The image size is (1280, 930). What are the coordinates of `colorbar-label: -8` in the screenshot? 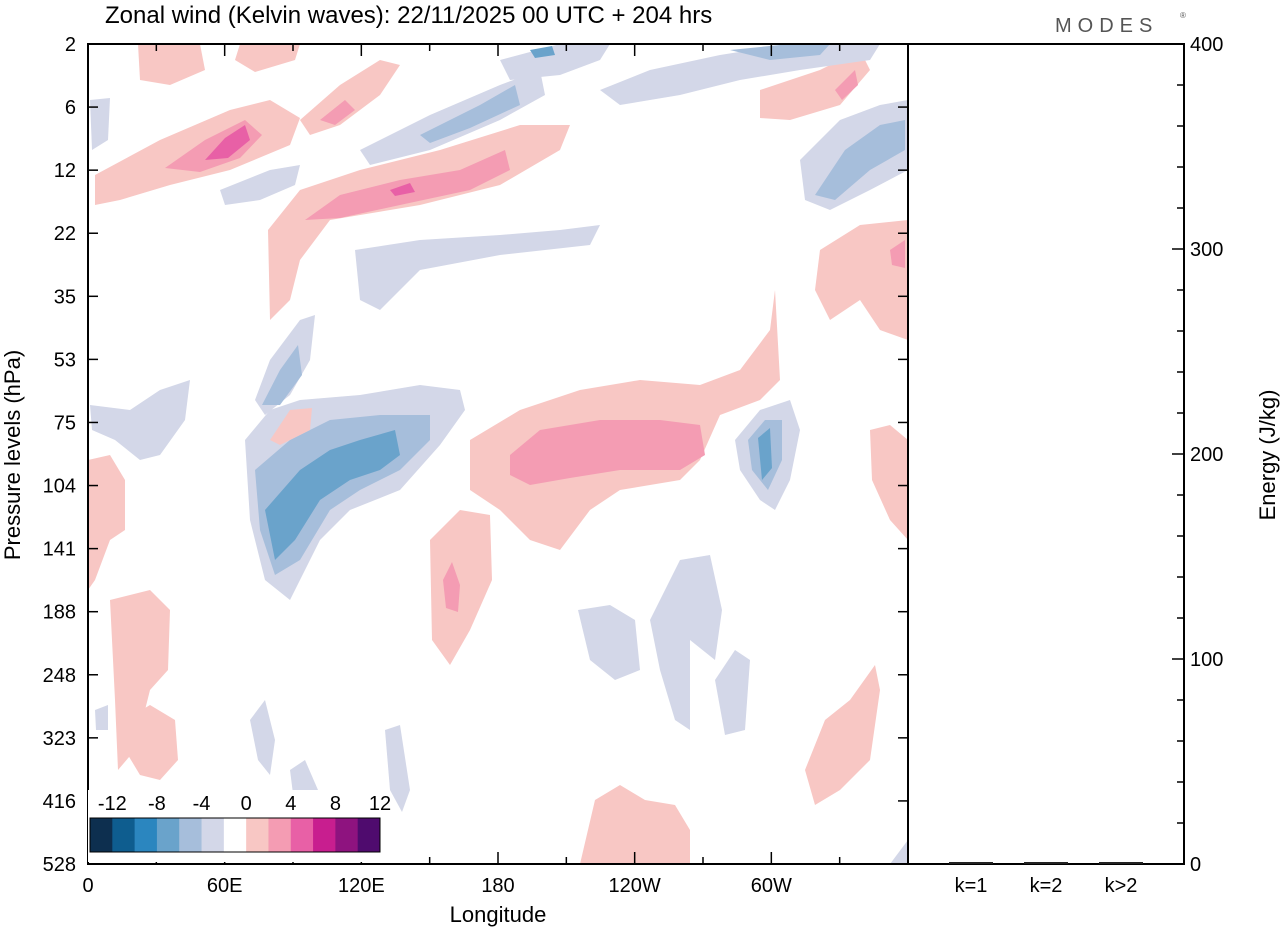 It's located at (157, 804).